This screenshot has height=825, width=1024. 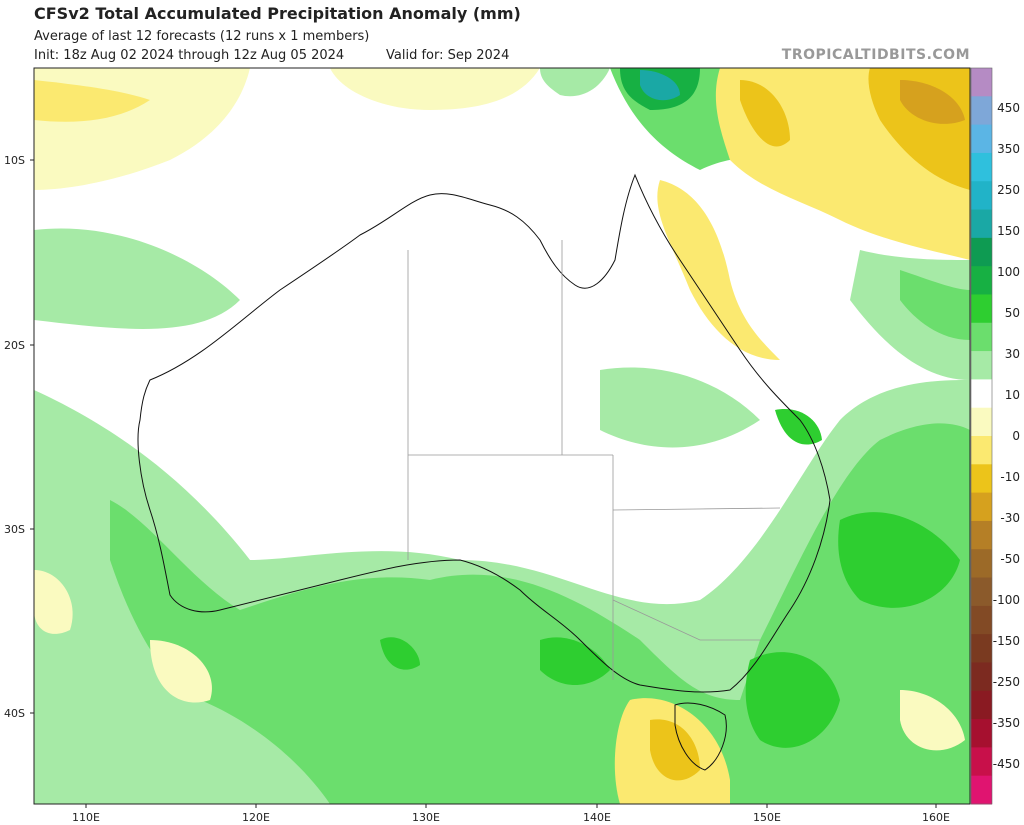 What do you see at coordinates (1006, 764) in the screenshot?
I see `colorbar-label: -450` at bounding box center [1006, 764].